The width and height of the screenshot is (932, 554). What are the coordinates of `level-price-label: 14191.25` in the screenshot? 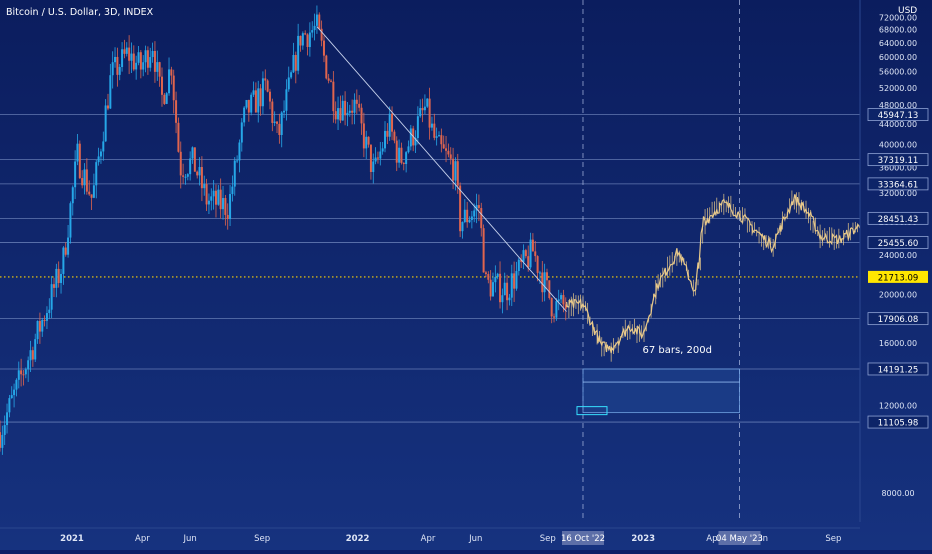 It's located at (898, 370).